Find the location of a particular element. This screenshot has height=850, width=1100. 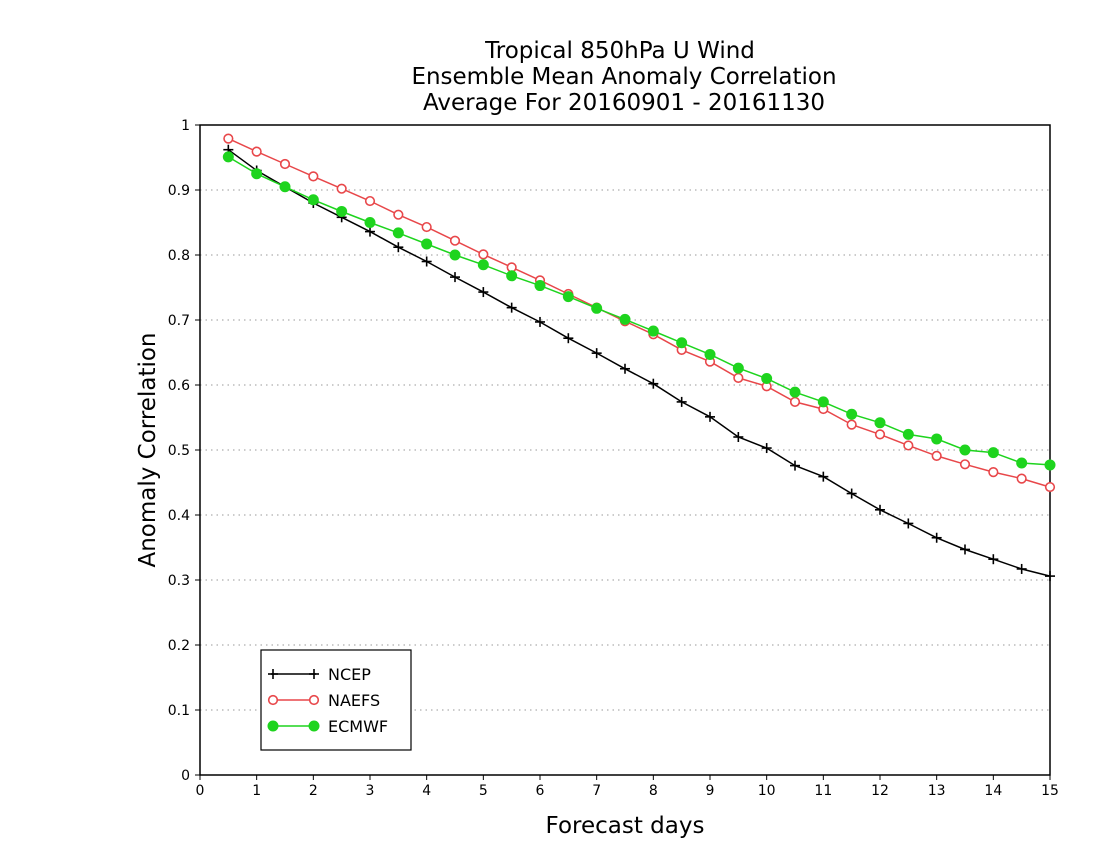

y-tick-label-1: 0.1 is located at coordinates (179, 711).